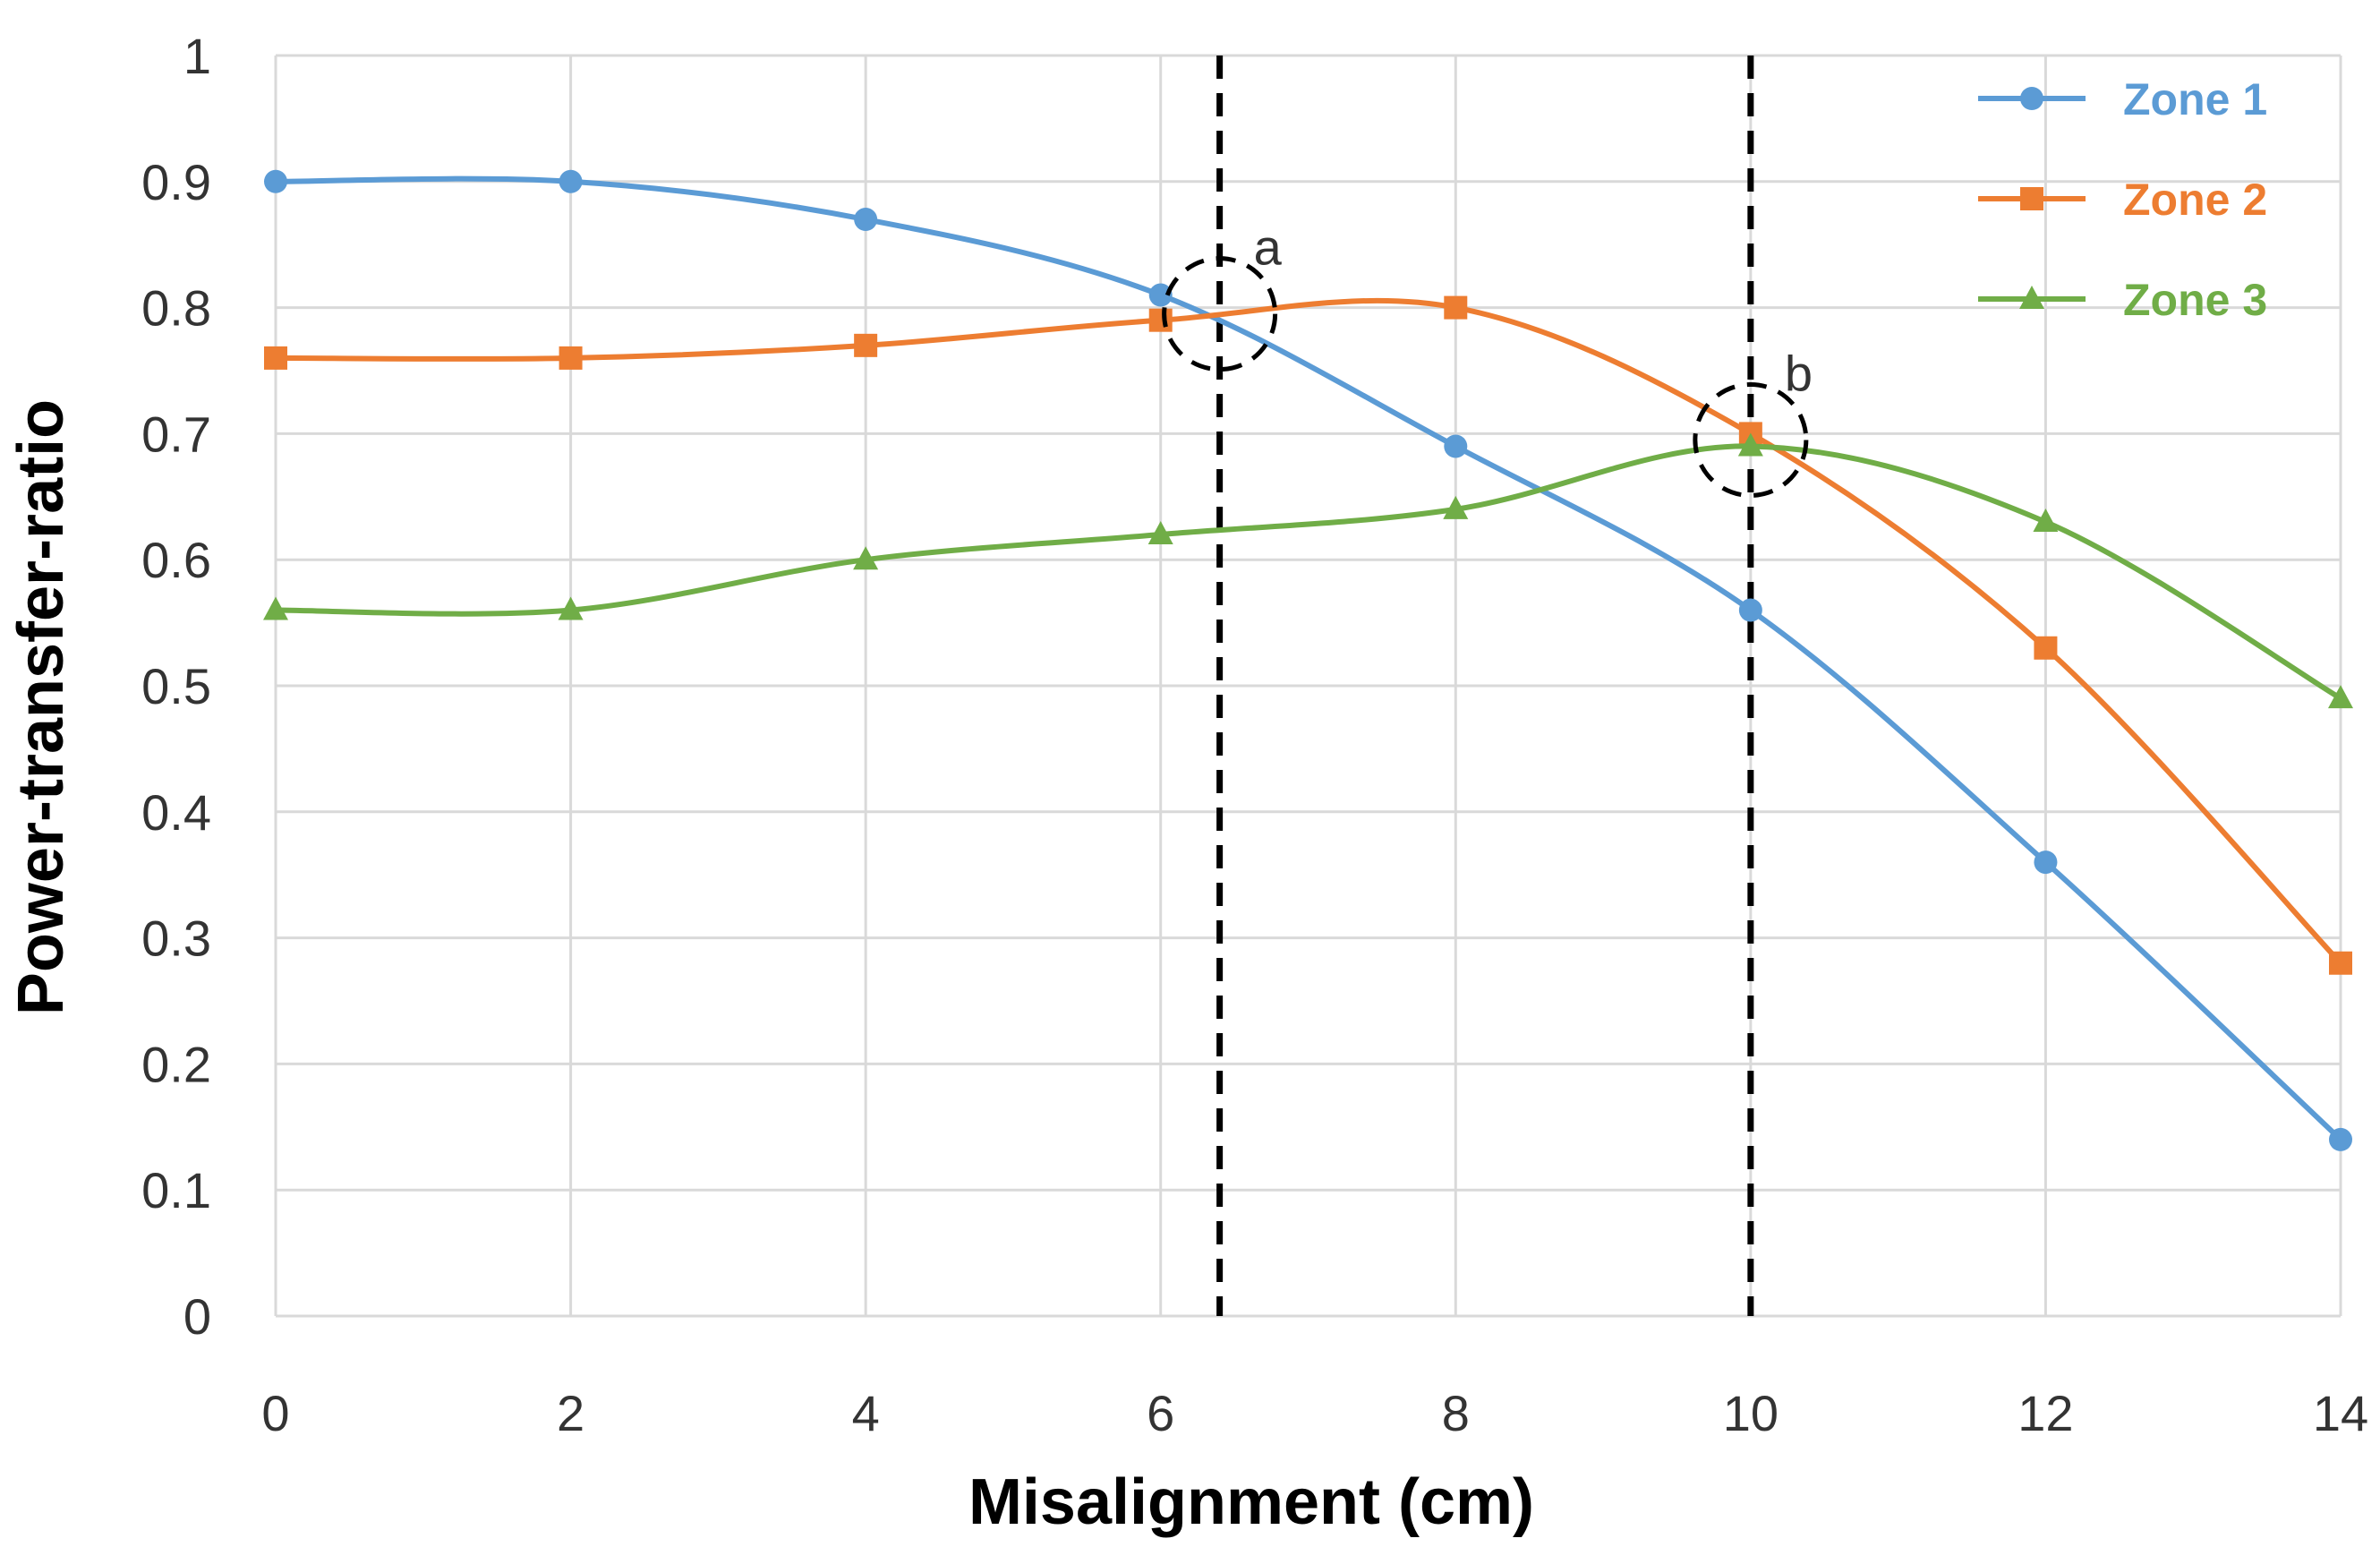 The height and width of the screenshot is (1547, 2380). Describe the element at coordinates (1751, 1413) in the screenshot. I see `x-tick-label: 10` at that location.